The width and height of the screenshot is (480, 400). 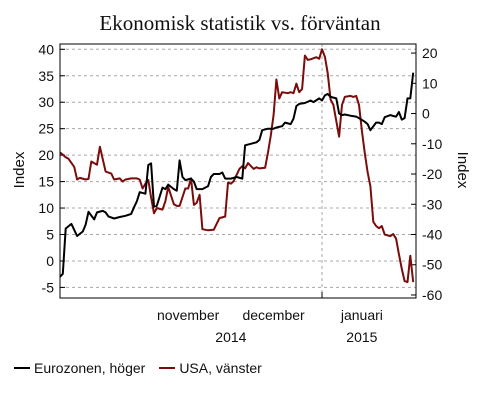 I want to click on left-tick-label: -5, so click(x=48, y=287).